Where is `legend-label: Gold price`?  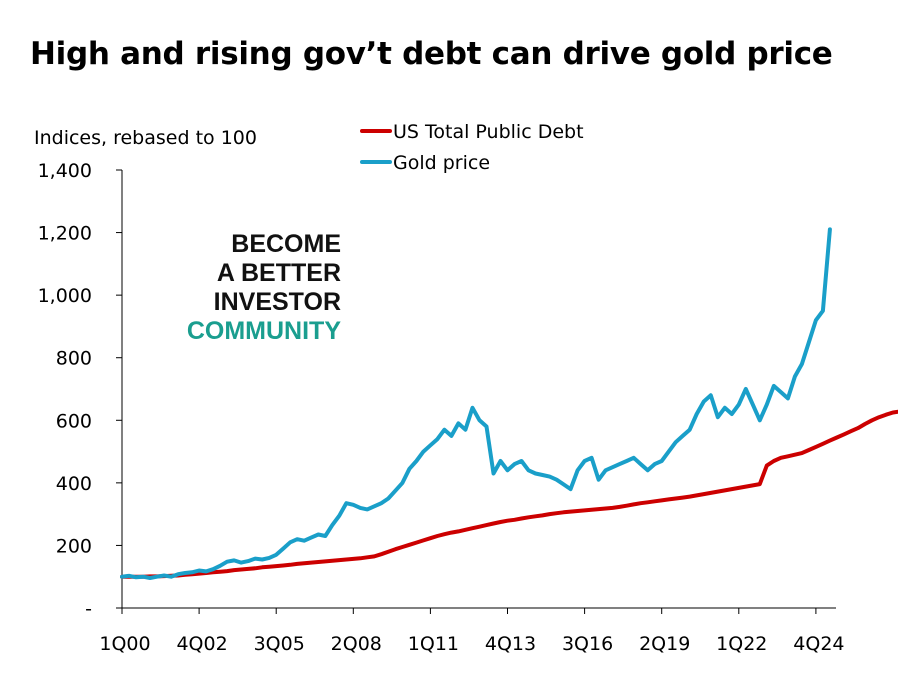 legend-label: Gold price is located at coordinates (441, 163).